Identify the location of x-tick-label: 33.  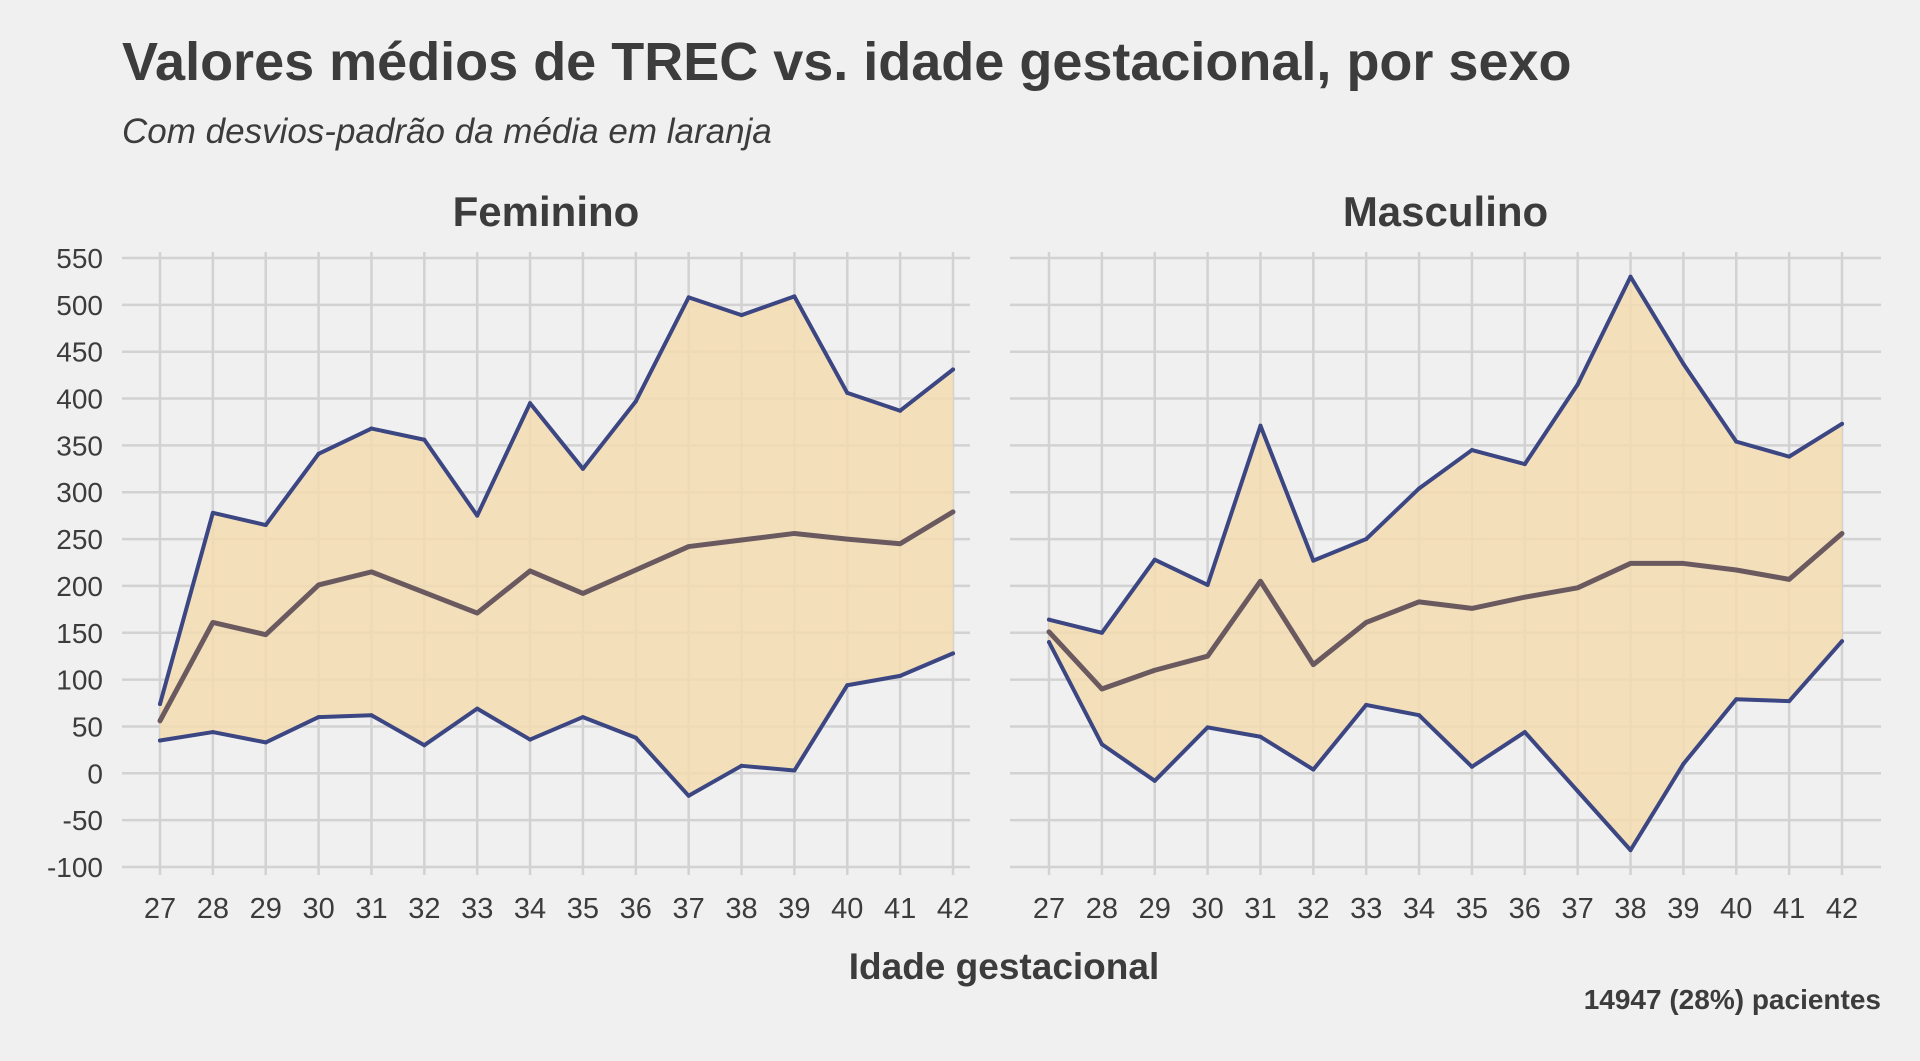
(1366, 909).